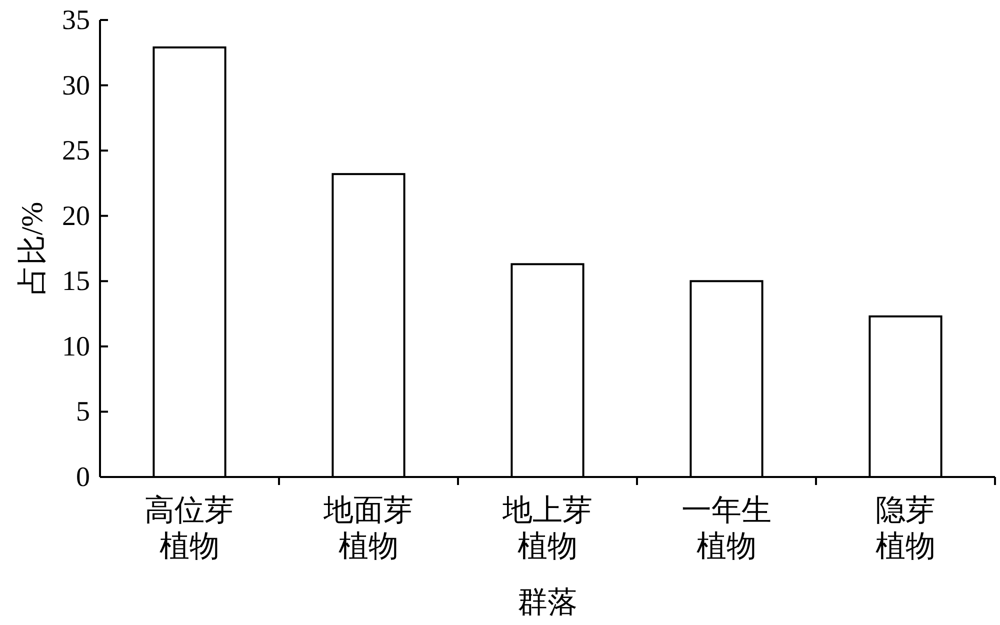 The height and width of the screenshot is (625, 1000). What do you see at coordinates (368, 528) in the screenshot?
I see `x-tick-label: 地面芽植物` at bounding box center [368, 528].